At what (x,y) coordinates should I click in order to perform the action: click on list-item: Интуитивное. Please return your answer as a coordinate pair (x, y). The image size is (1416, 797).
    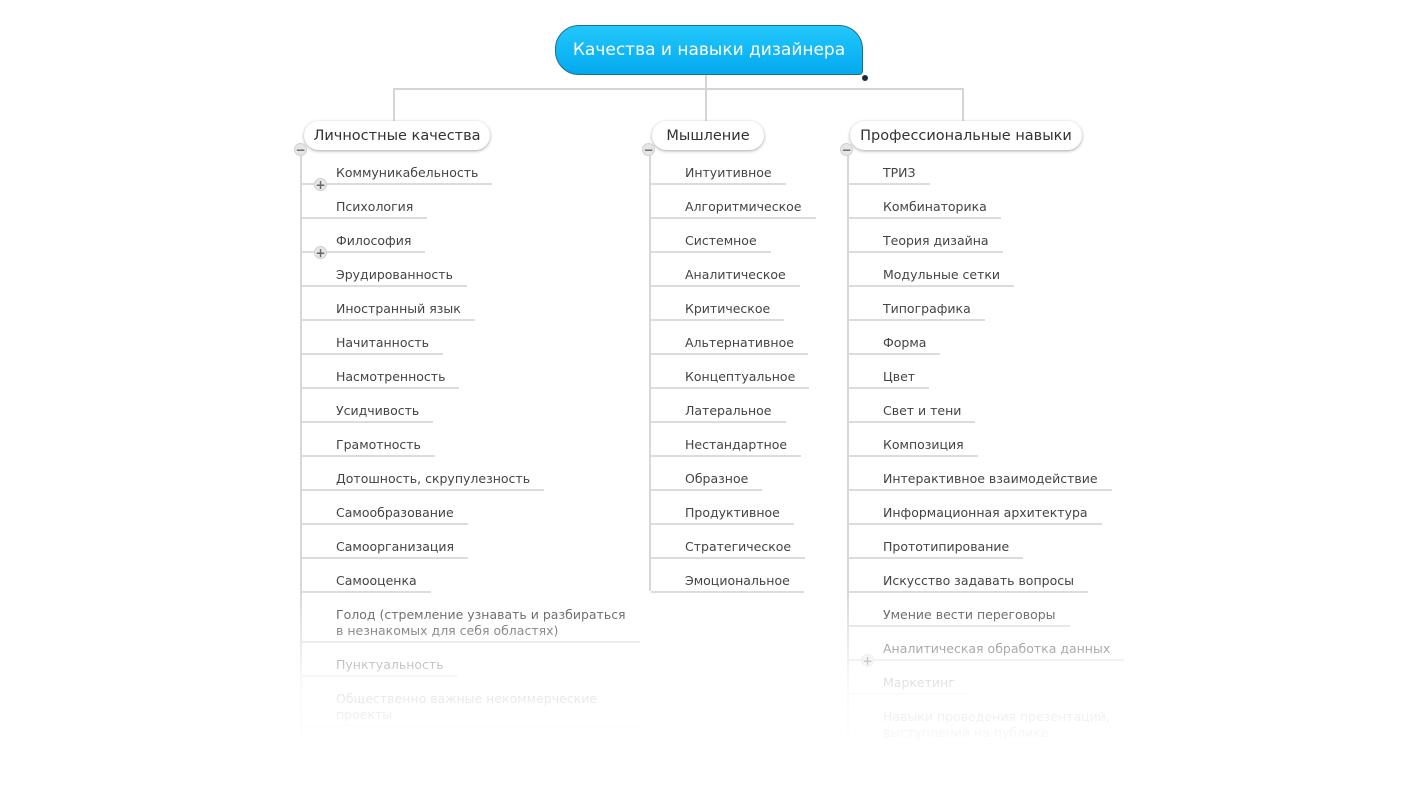
    Looking at the image, I should click on (718, 175).